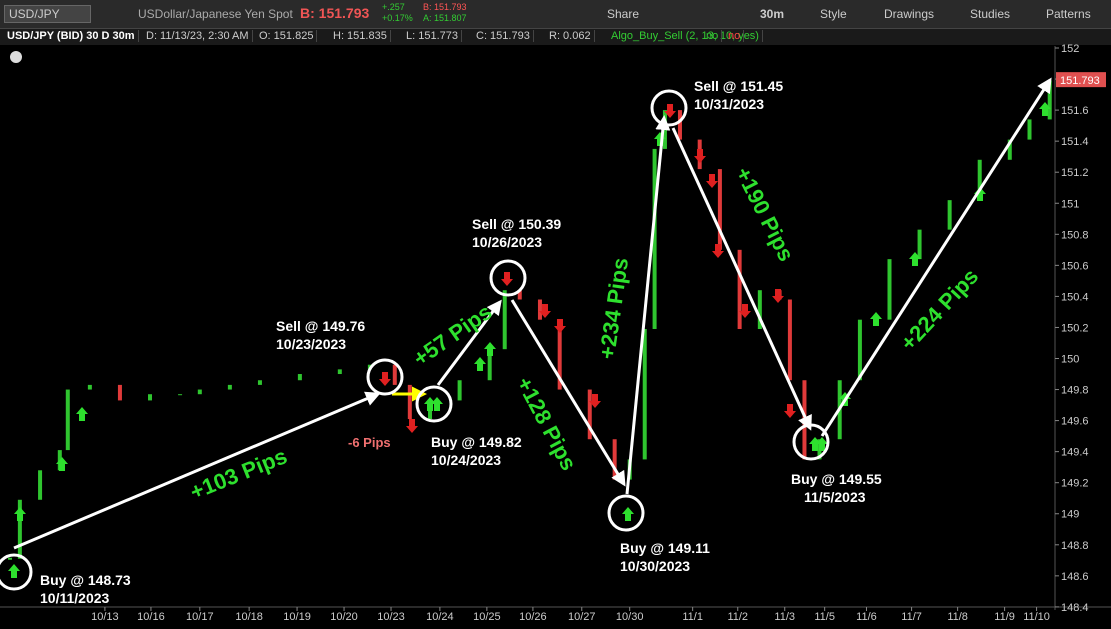 This screenshot has width=1111, height=629. Describe the element at coordinates (440, 617) in the screenshot. I see `x-tick-label: 10/24` at that location.